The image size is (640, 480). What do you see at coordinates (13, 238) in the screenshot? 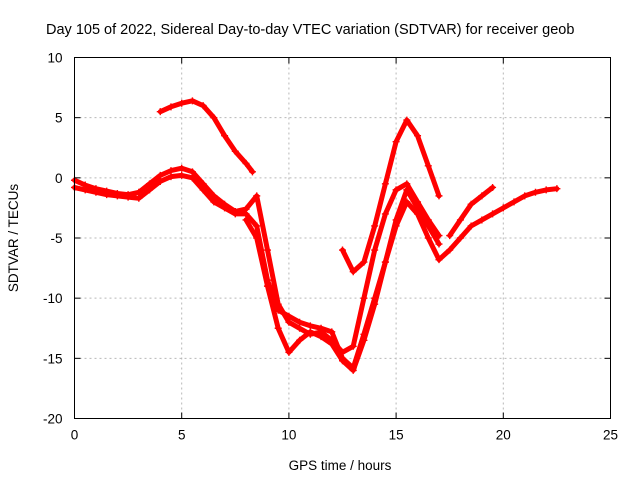
I see `y-axis-label: SDTVAR / TECUs` at bounding box center [13, 238].